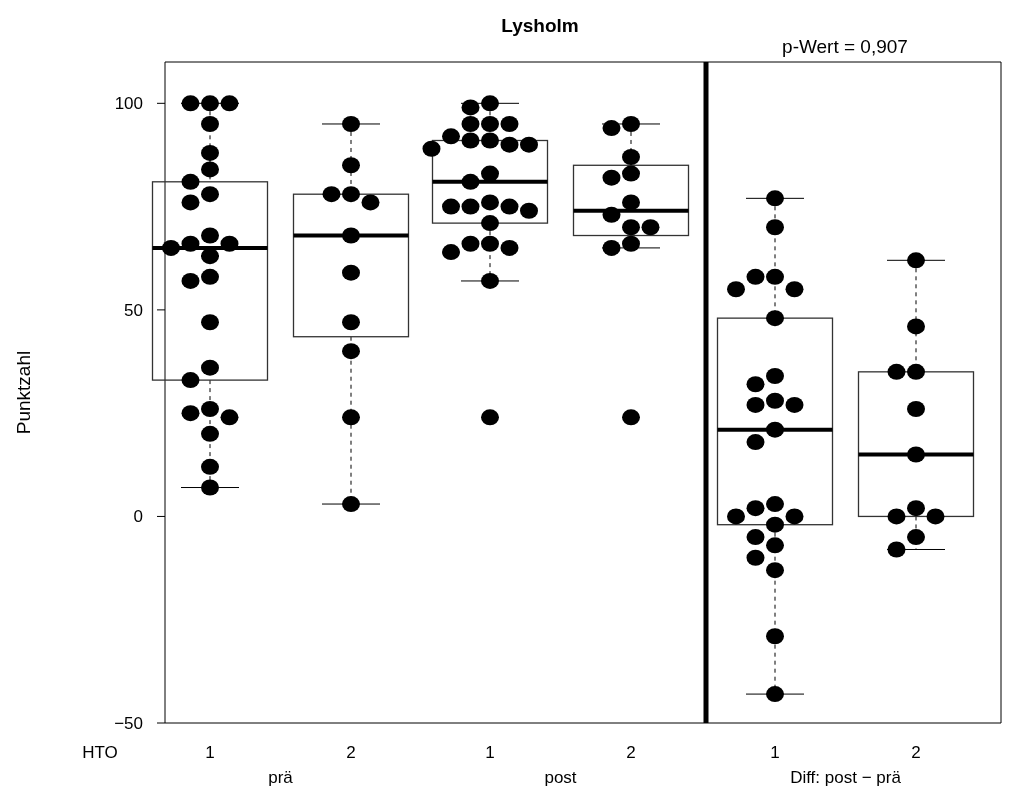 Image resolution: width=1010 pixels, height=800 pixels. Describe the element at coordinates (23, 392) in the screenshot. I see `y-axis-title: Punktzahl` at that location.